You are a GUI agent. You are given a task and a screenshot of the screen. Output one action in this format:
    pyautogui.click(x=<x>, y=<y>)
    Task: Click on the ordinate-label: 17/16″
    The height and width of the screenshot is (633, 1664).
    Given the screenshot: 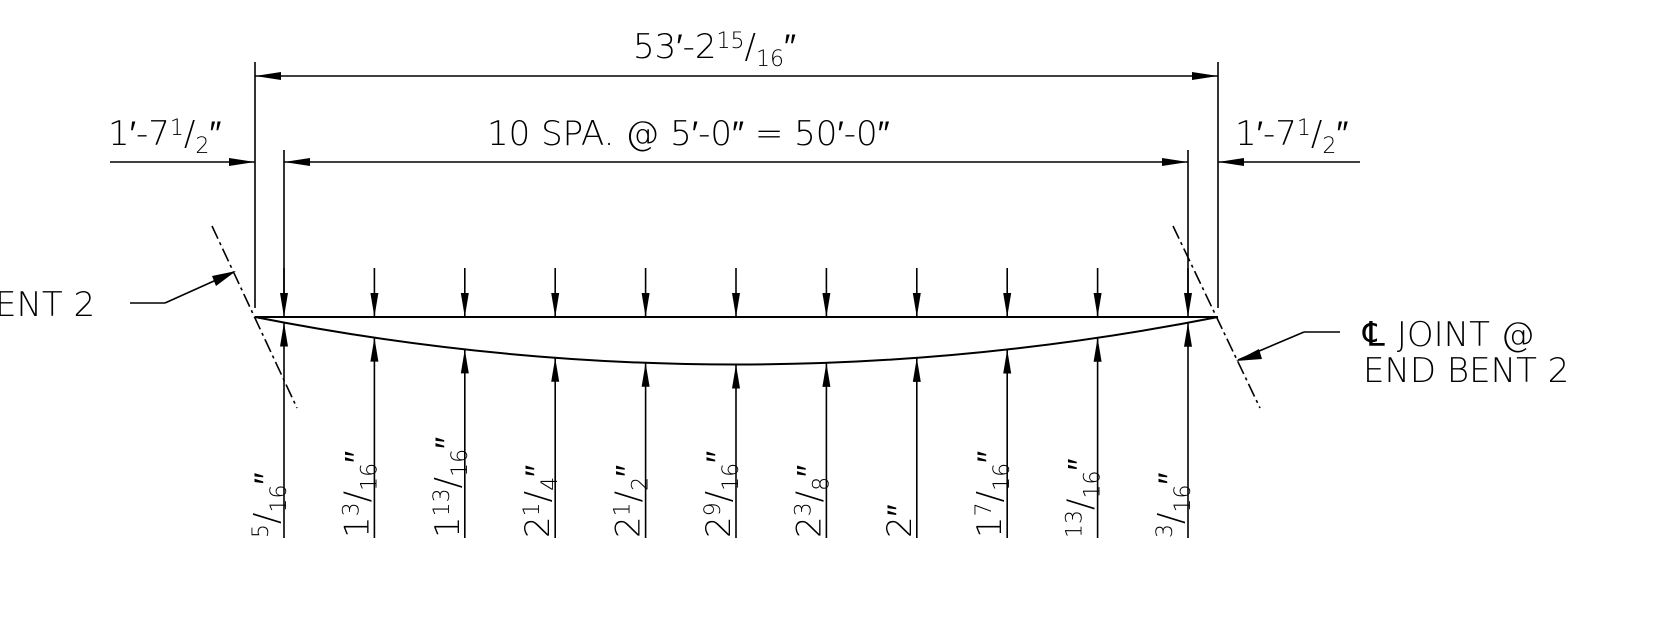 What is the action you would take?
    pyautogui.click(x=992, y=494)
    